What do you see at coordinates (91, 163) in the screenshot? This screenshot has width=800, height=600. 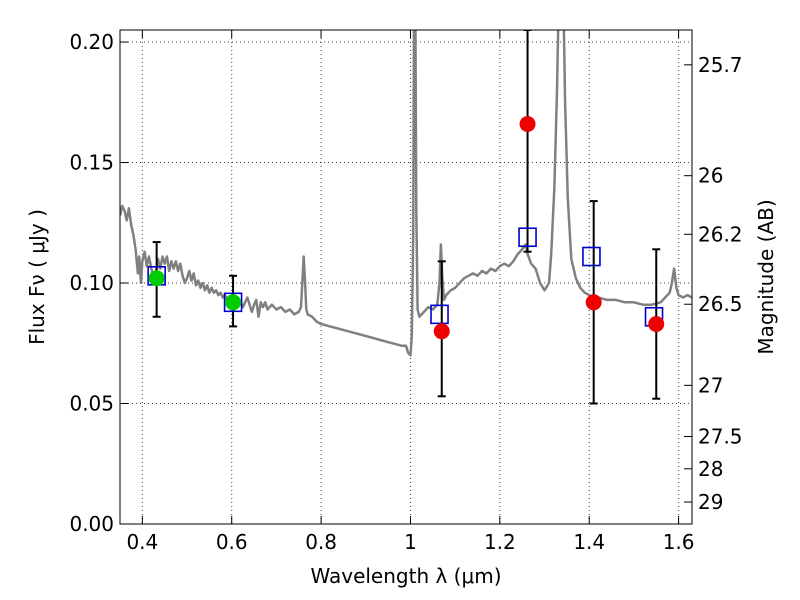 I see `y-tick-label: 0.15` at bounding box center [91, 163].